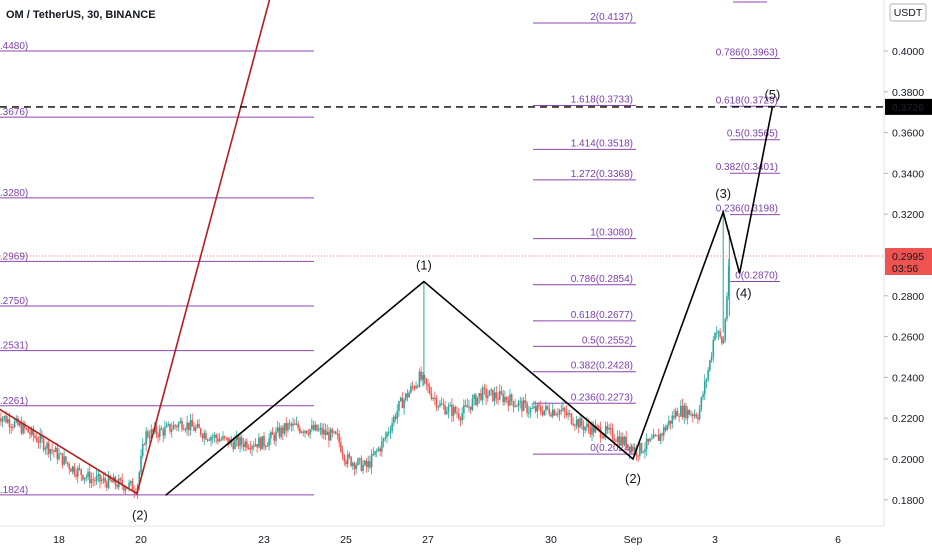  I want to click on fib-left-label: (0.2261), so click(14, 401).